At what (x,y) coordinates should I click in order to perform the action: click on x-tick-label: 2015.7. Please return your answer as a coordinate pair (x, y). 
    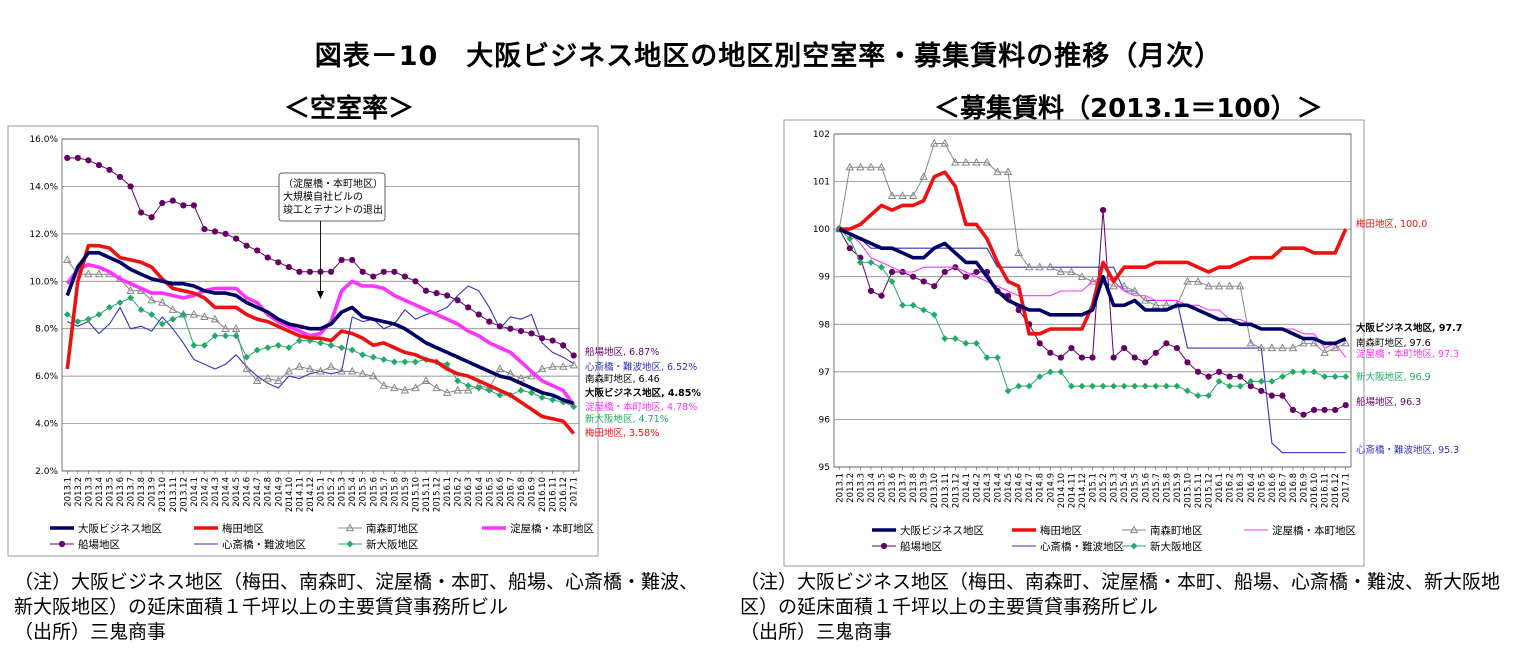
    Looking at the image, I should click on (1157, 488).